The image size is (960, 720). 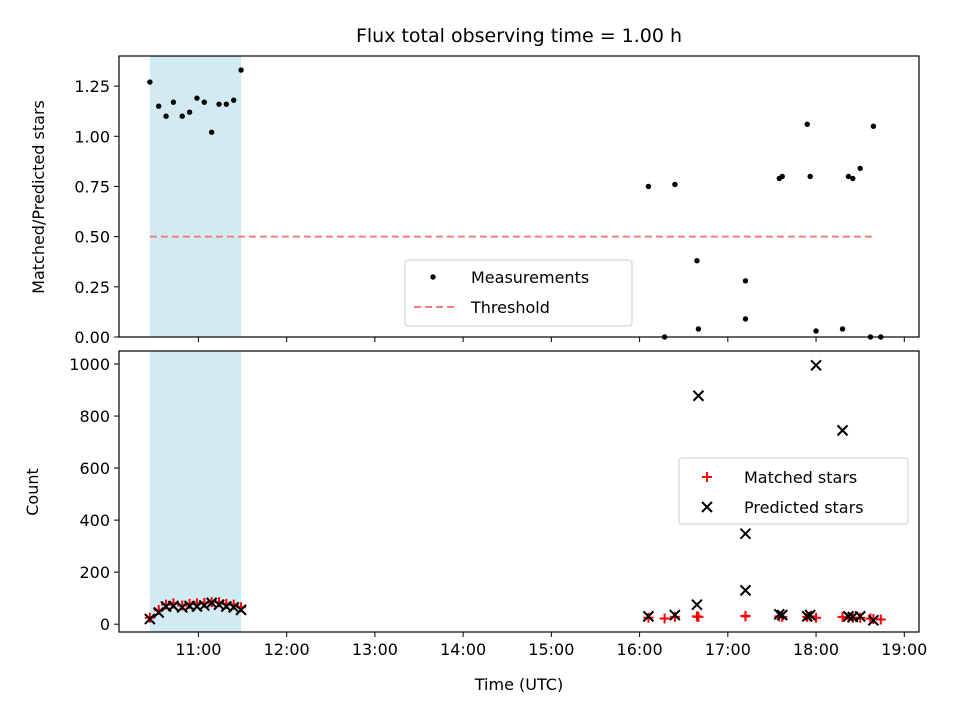 I want to click on legend-label: Matched stars, so click(x=800, y=477).